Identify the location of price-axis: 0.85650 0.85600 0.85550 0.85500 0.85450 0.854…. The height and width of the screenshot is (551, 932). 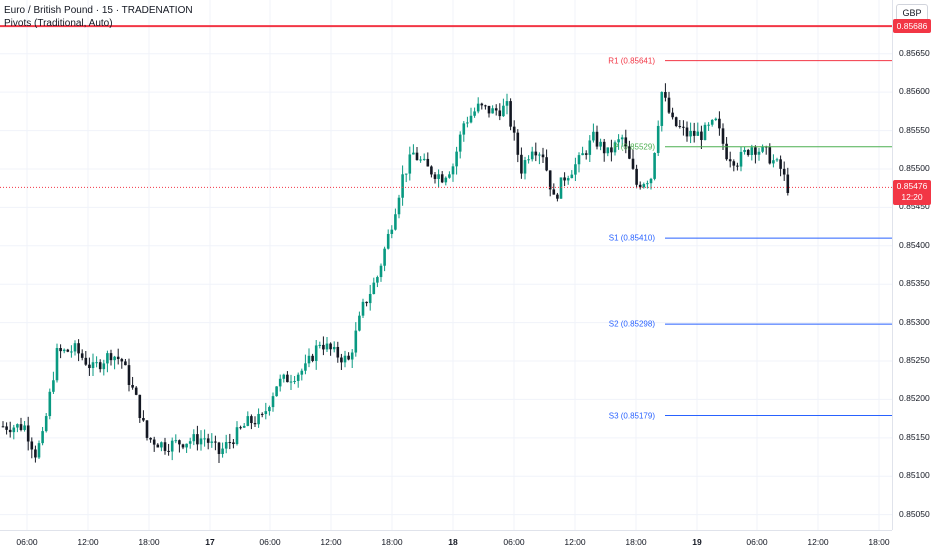
(912, 265).